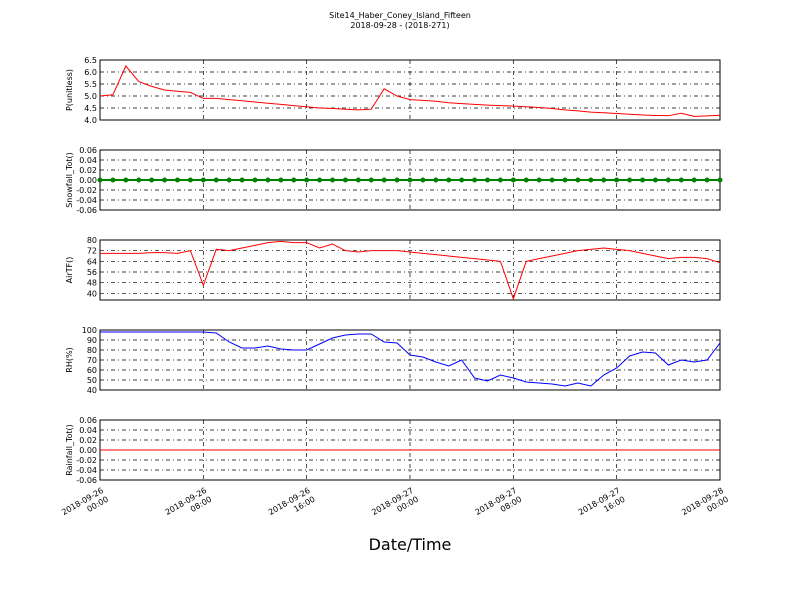 The height and width of the screenshot is (600, 800). I want to click on y-tick-label: 56, so click(92, 272).